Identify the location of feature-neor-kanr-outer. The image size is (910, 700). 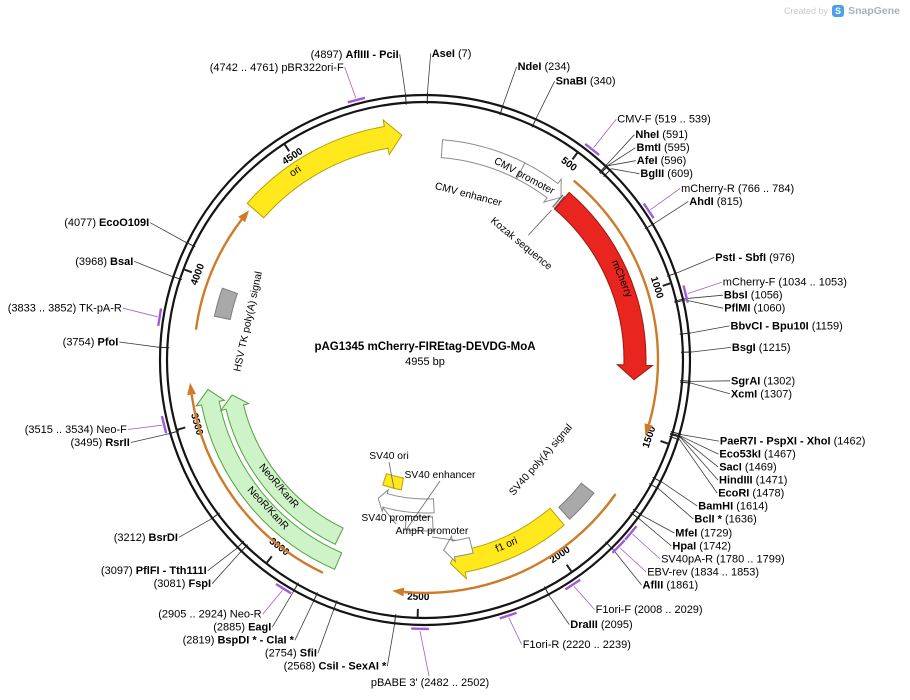
(269, 479).